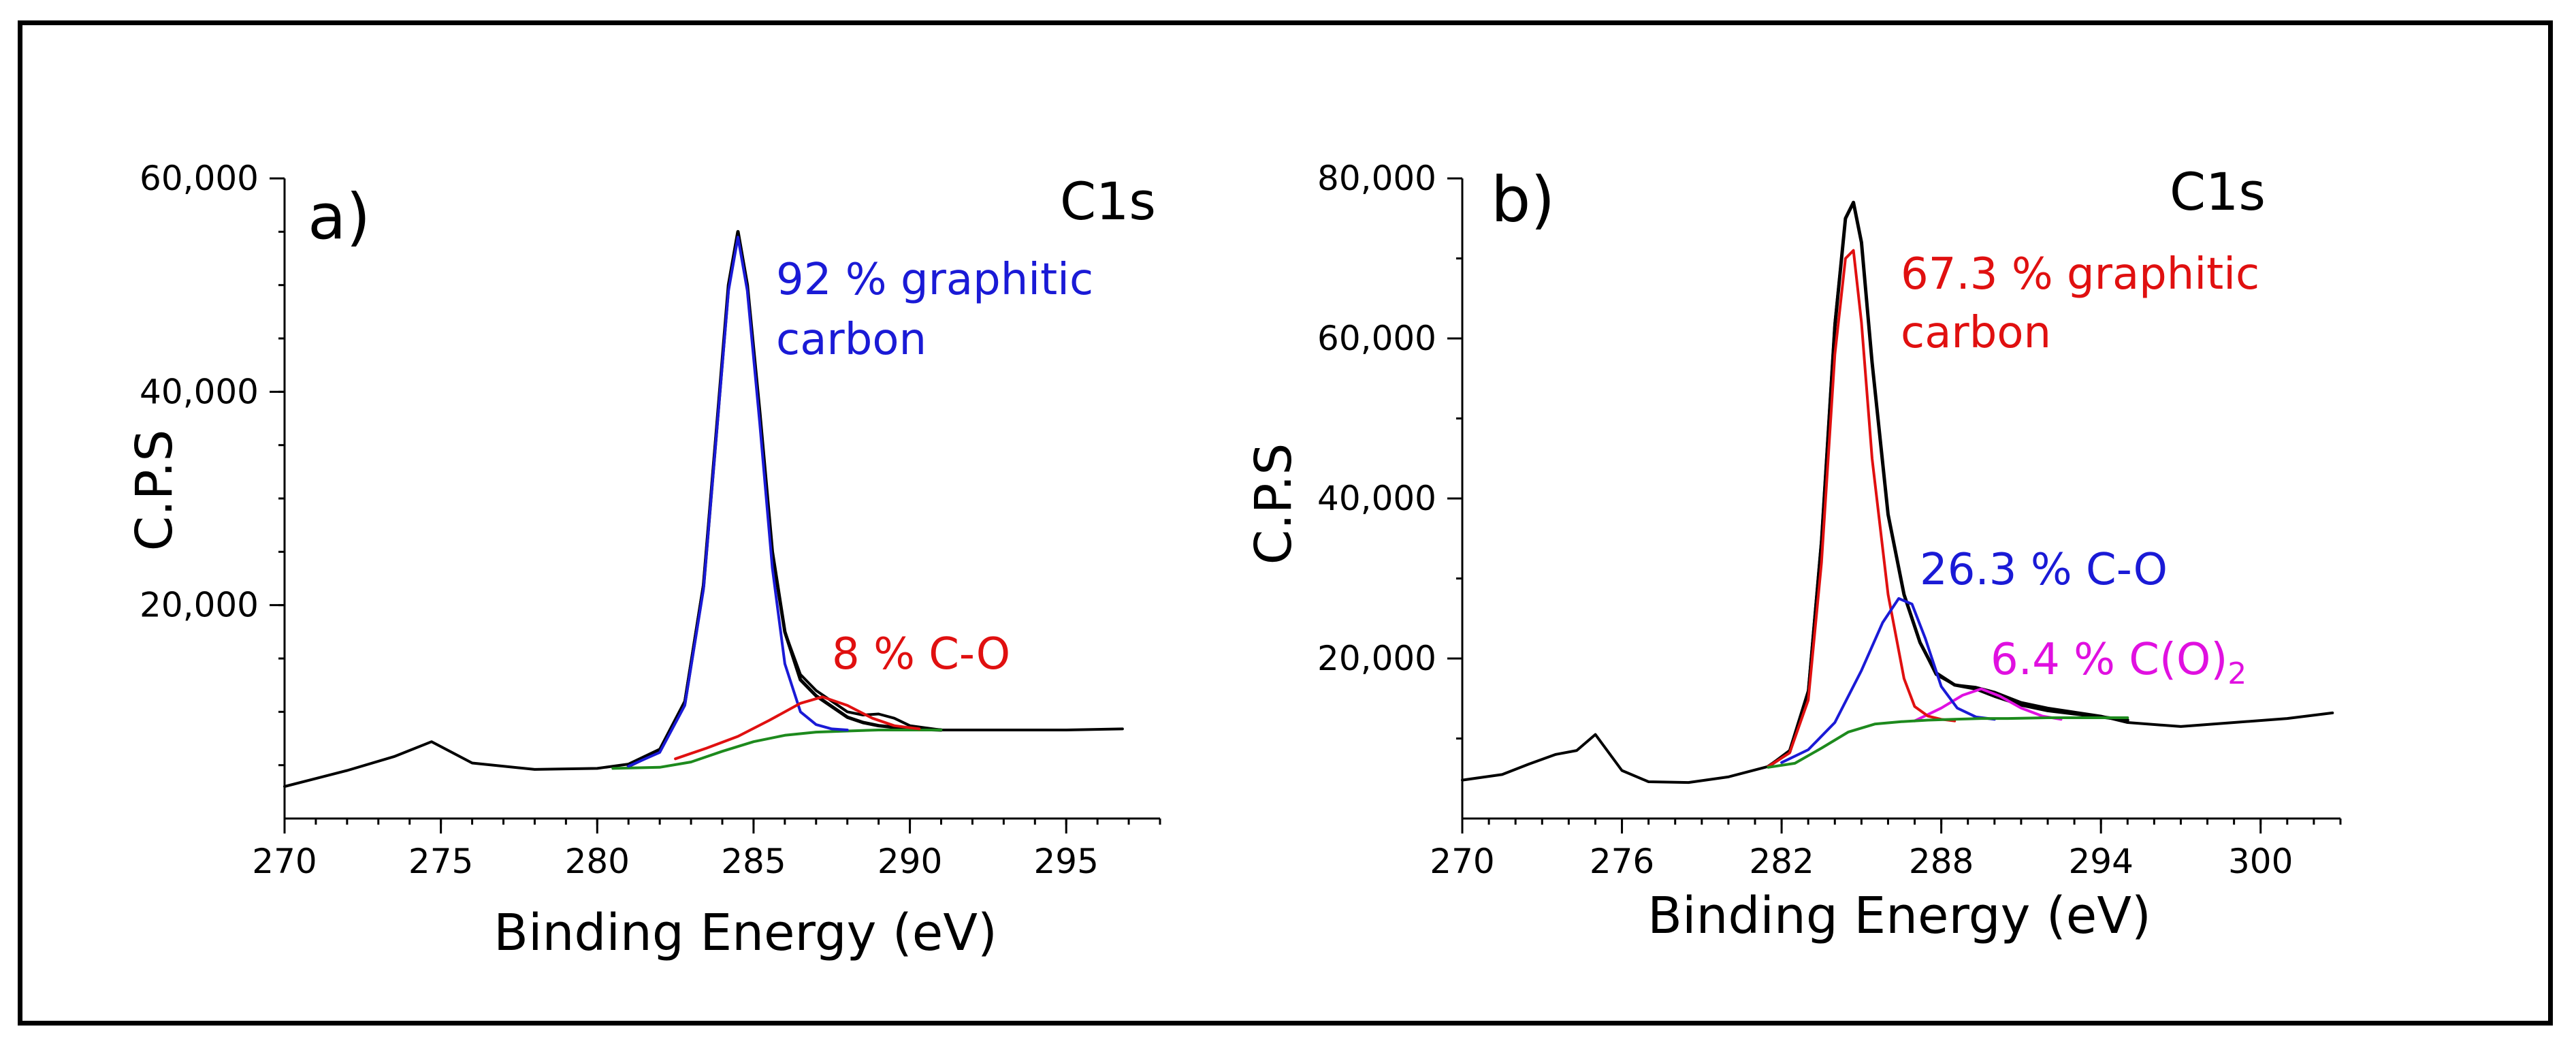 This screenshot has width=2576, height=1048. I want to click on panel-a-series-8-c-o, so click(797, 728).